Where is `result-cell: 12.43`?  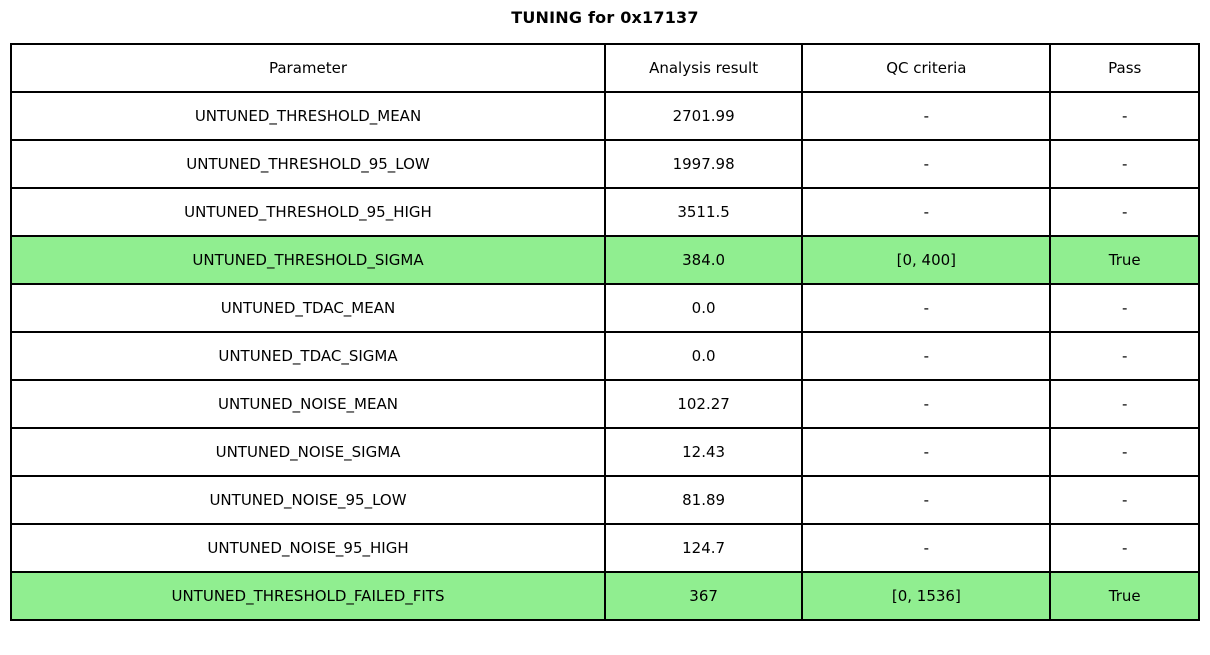 result-cell: 12.43 is located at coordinates (703, 452).